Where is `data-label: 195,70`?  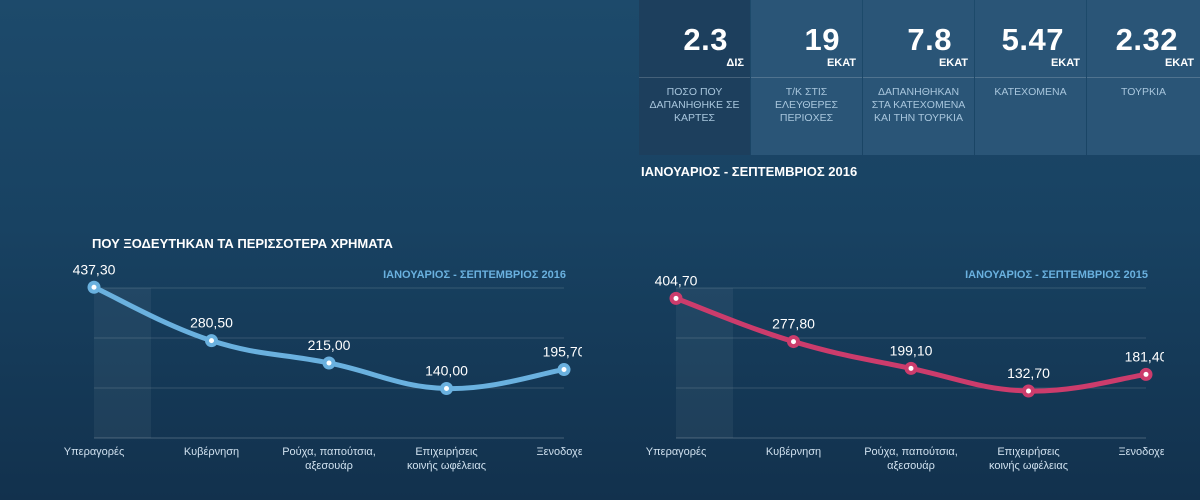
data-label: 195,70 is located at coordinates (562, 352).